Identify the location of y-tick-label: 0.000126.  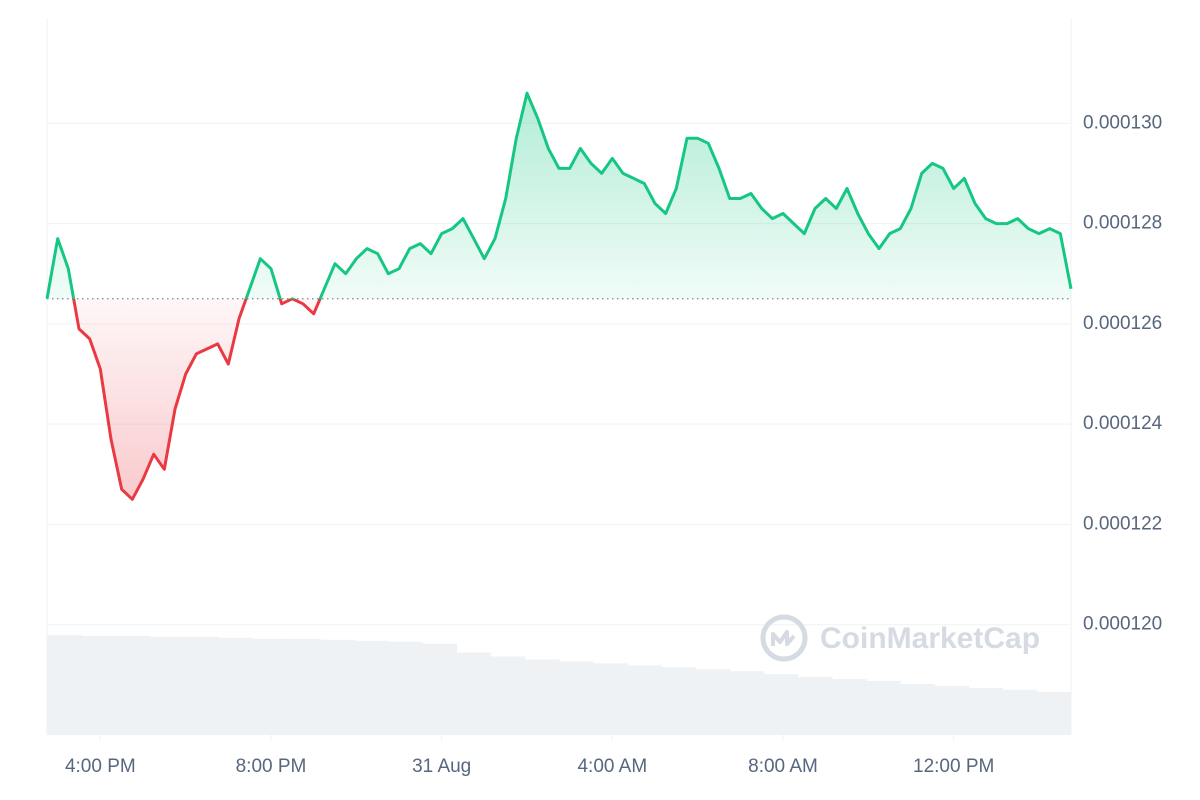
(1122, 323).